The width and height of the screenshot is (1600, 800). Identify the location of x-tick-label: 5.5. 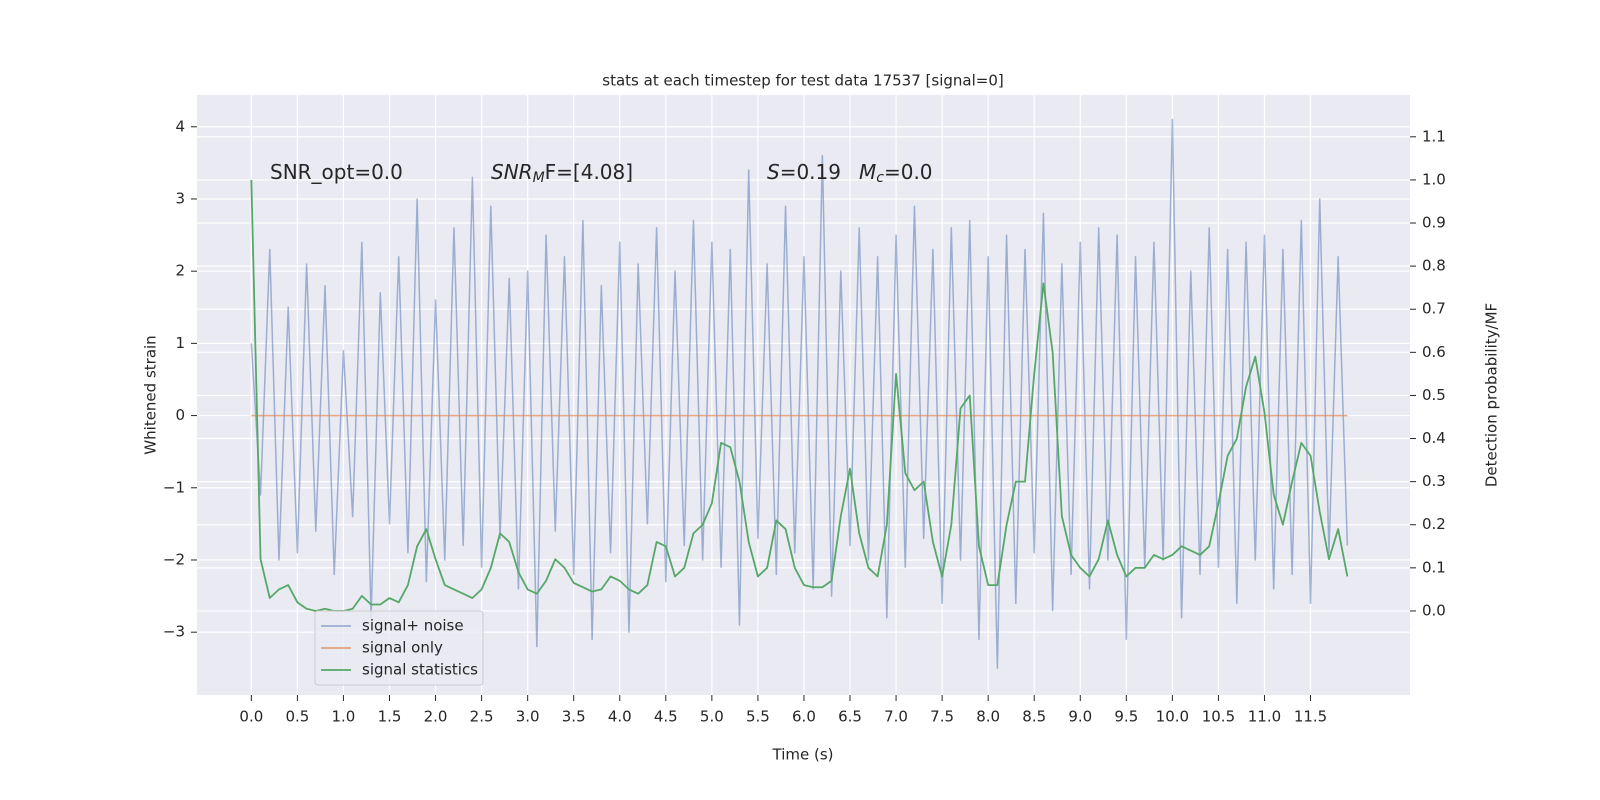
(758, 717).